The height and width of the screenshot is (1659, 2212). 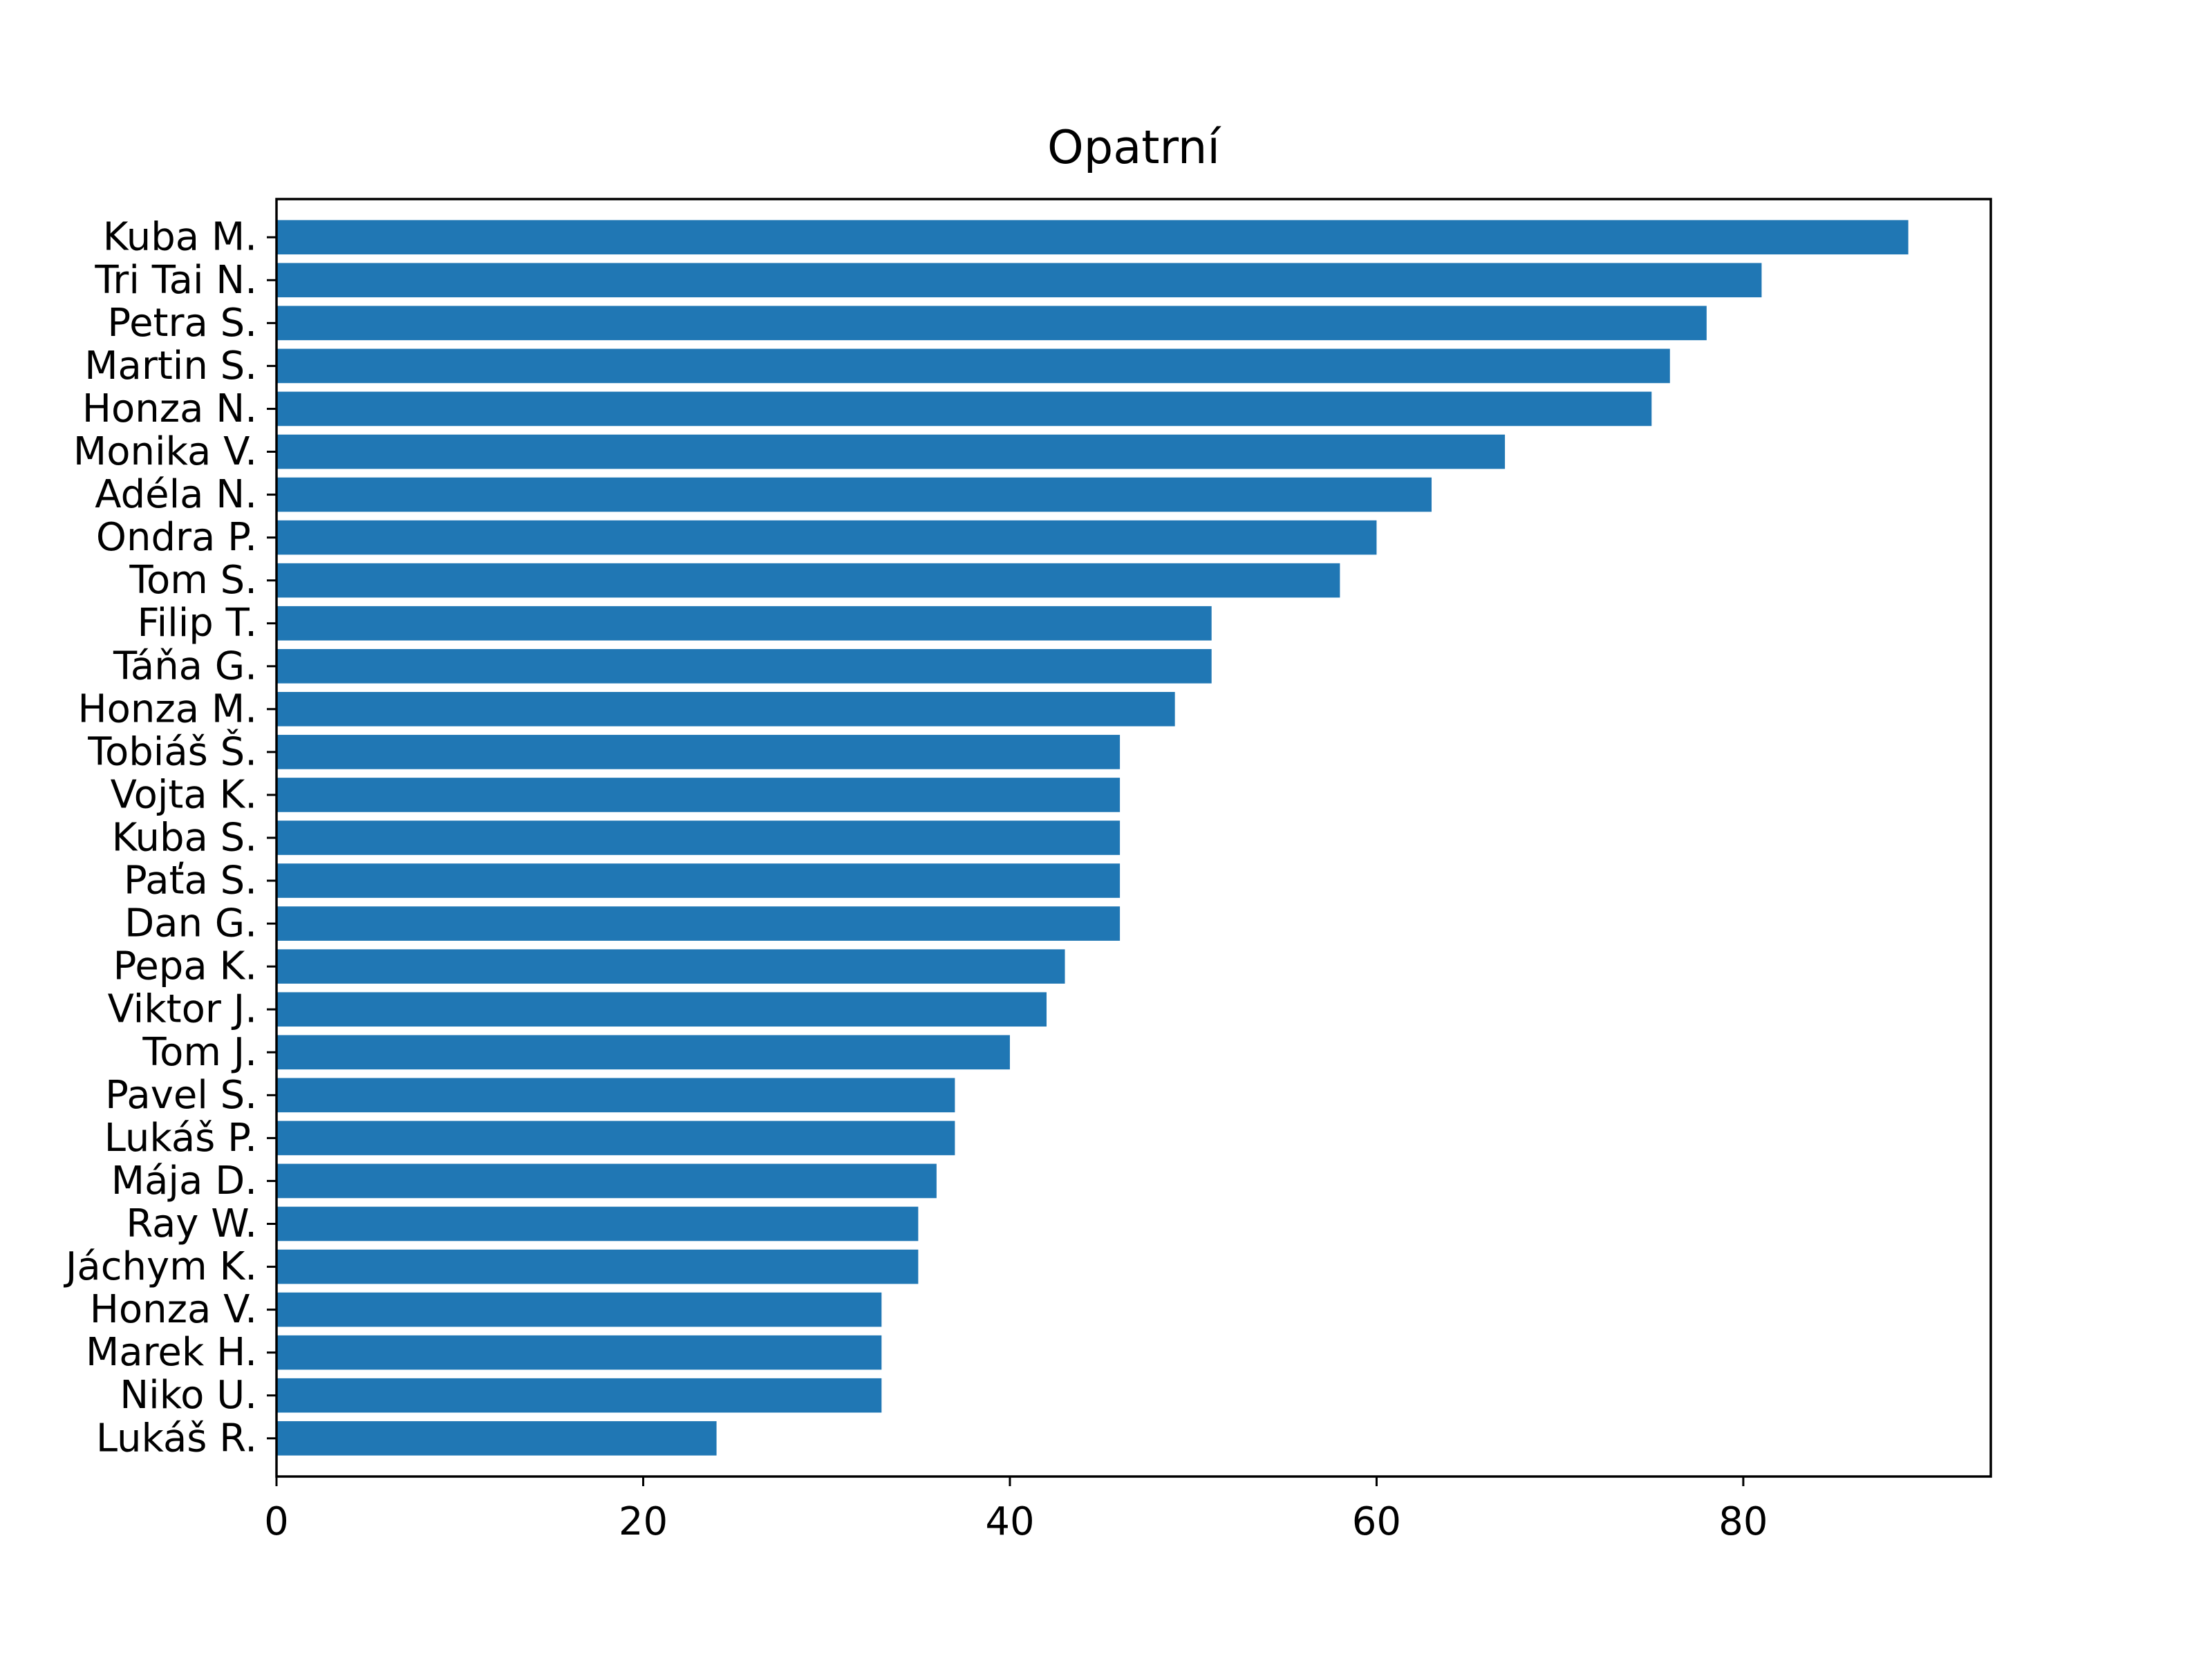 What do you see at coordinates (160, 1267) in the screenshot?
I see `y-tick-label: Jáchym K.` at bounding box center [160, 1267].